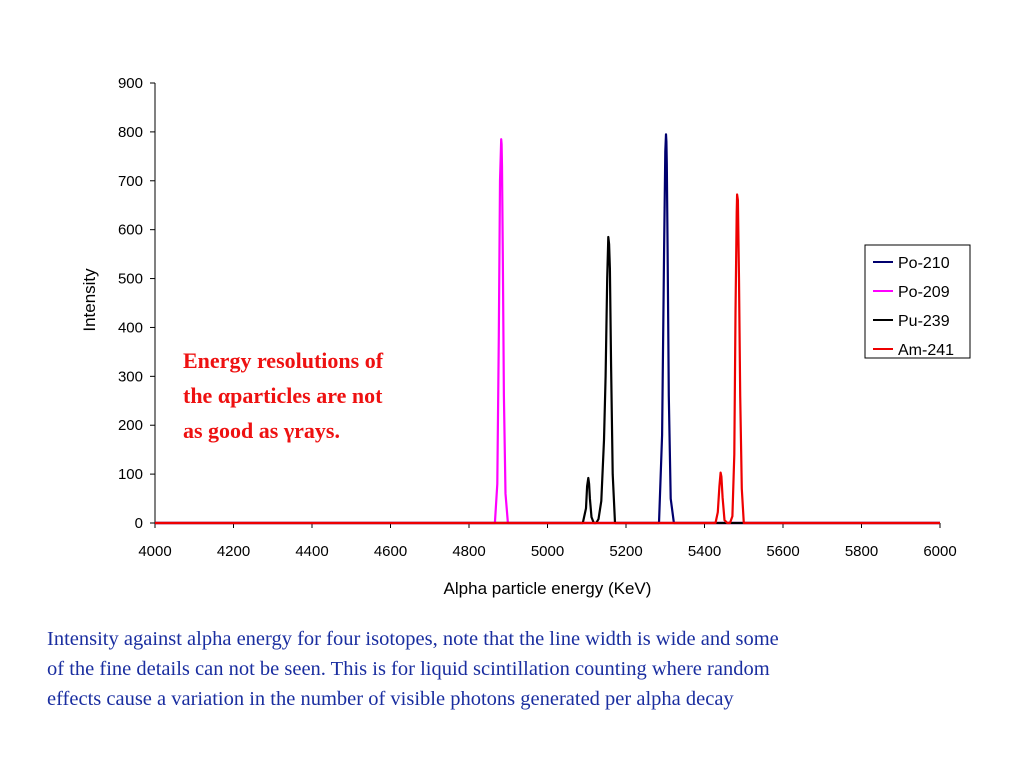 The width and height of the screenshot is (1024, 768). What do you see at coordinates (926, 350) in the screenshot?
I see `legend-label: Am-241` at bounding box center [926, 350].